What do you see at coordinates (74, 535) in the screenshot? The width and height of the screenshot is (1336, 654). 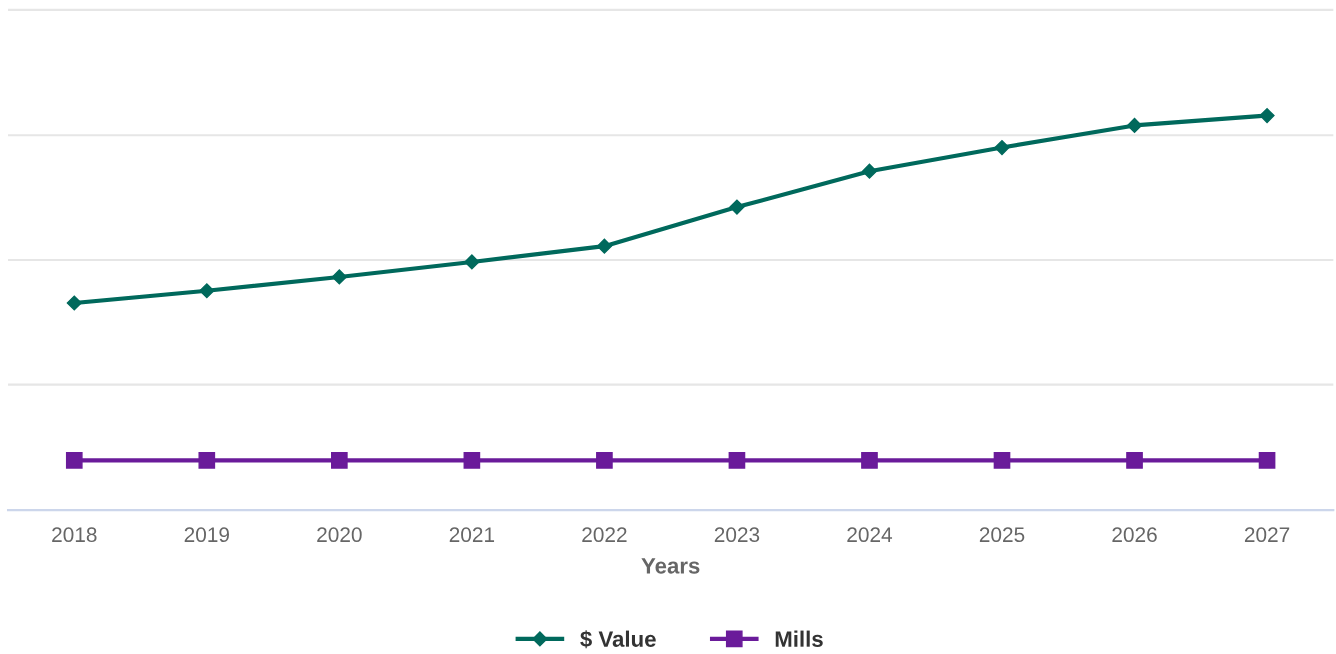 I see `x-tick-label: 2018` at bounding box center [74, 535].